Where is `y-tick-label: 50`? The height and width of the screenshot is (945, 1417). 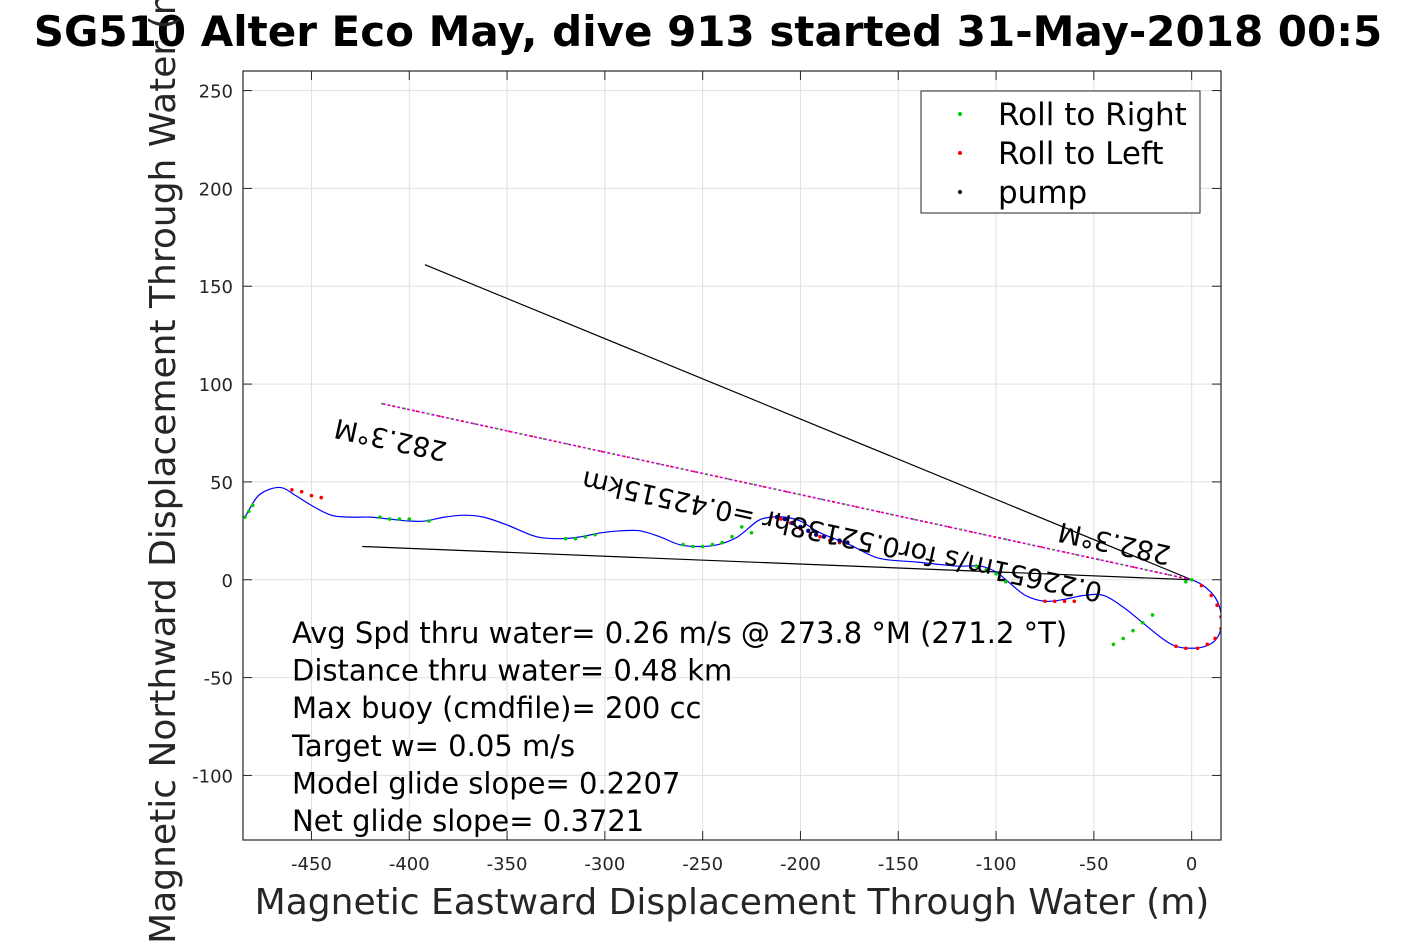
y-tick-label: 50 is located at coordinates (221, 483).